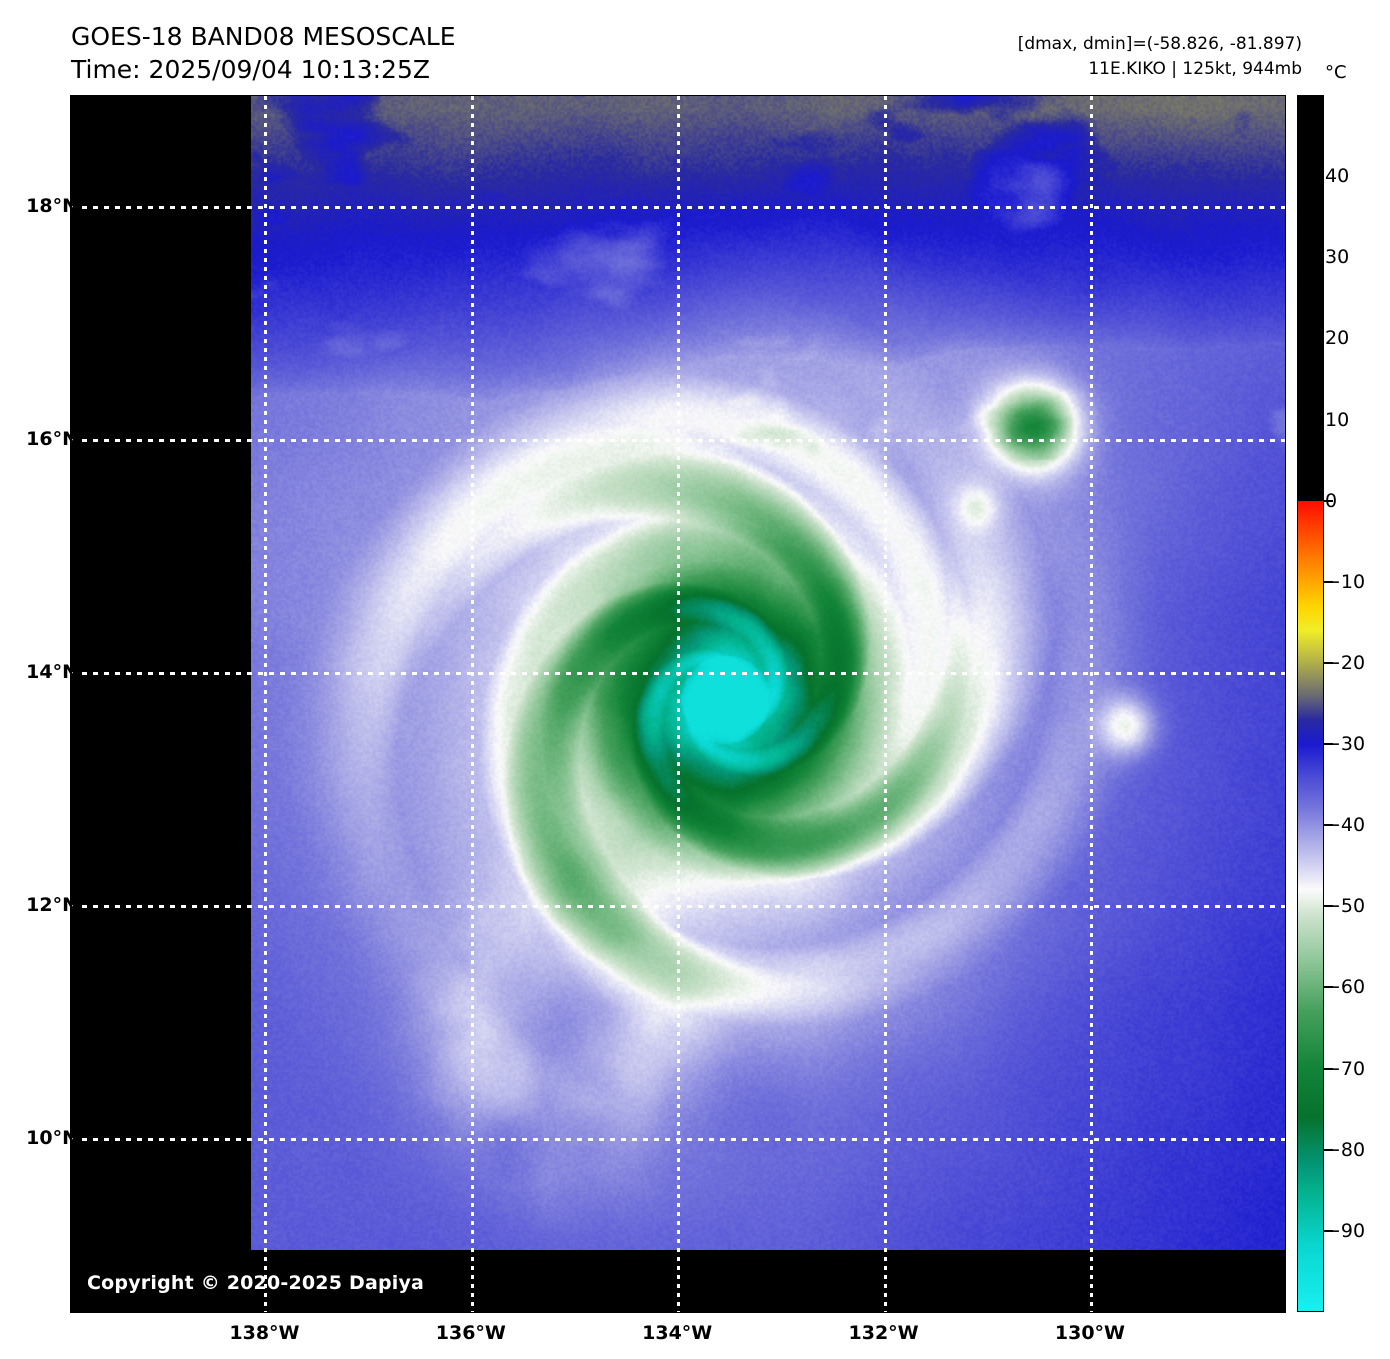 This screenshot has height=1359, width=1390. Describe the element at coordinates (1345, 906) in the screenshot. I see `colorbar-tick-label: −50` at that location.